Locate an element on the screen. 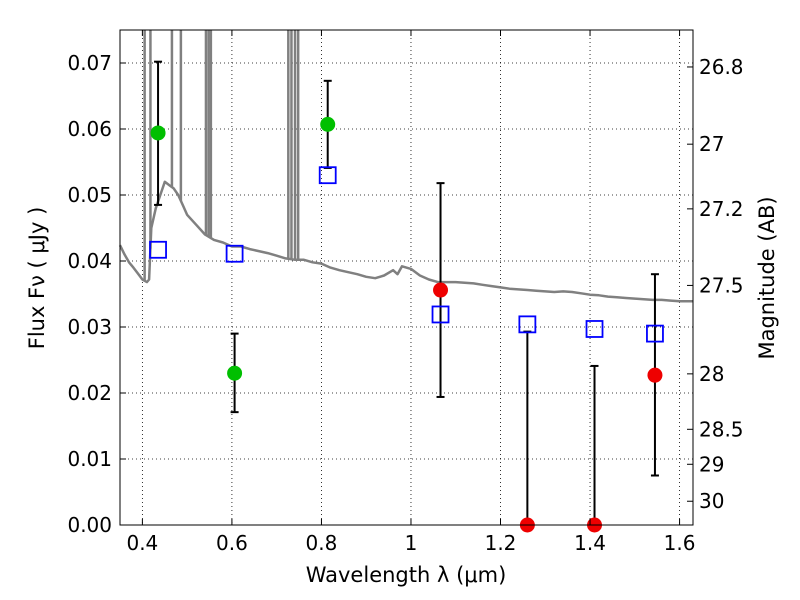  y-tick-label: 0.02 is located at coordinates (89, 393).